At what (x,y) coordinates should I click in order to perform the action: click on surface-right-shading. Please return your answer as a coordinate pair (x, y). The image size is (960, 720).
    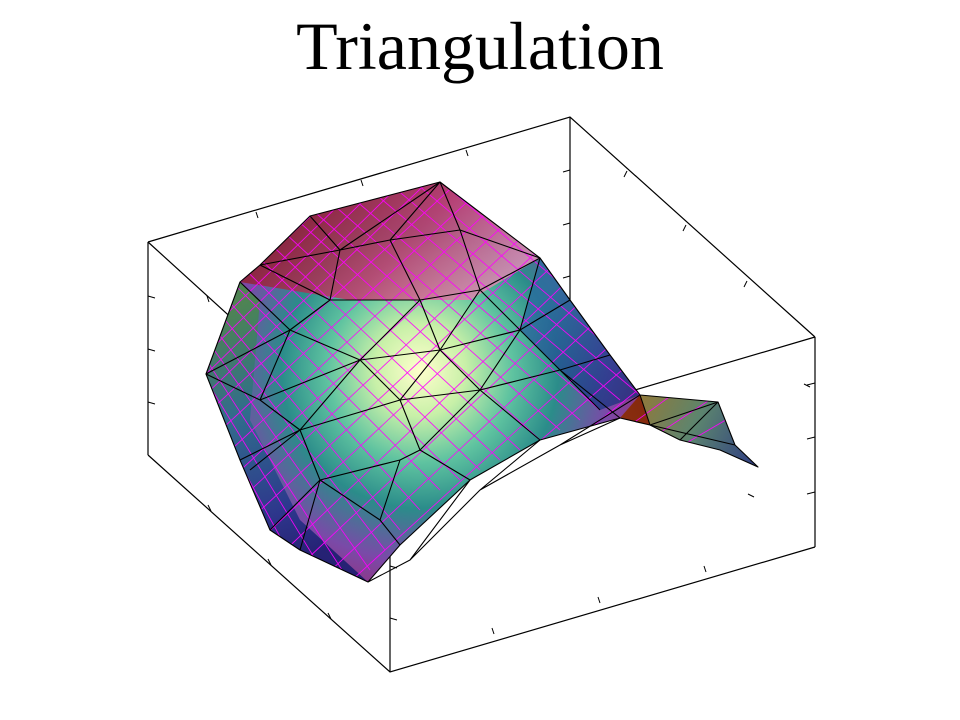
    Looking at the image, I should click on (580, 334).